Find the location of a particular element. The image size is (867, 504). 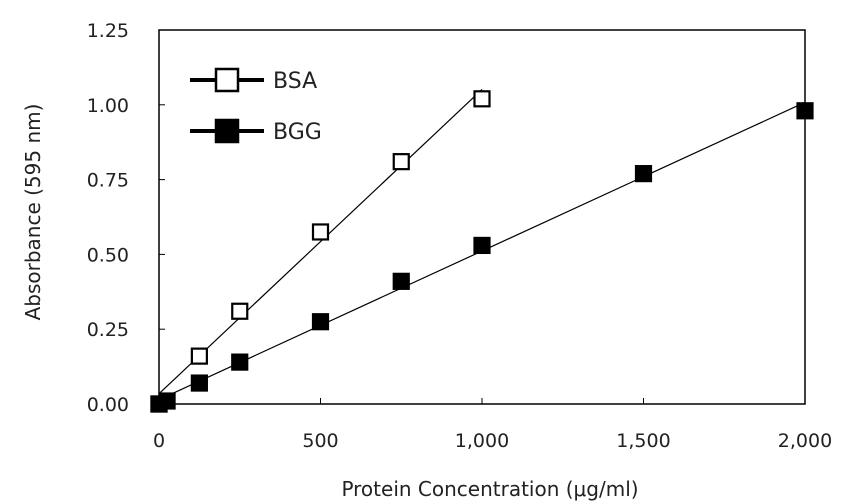

y-tick-label: 1.00 is located at coordinates (108, 106).